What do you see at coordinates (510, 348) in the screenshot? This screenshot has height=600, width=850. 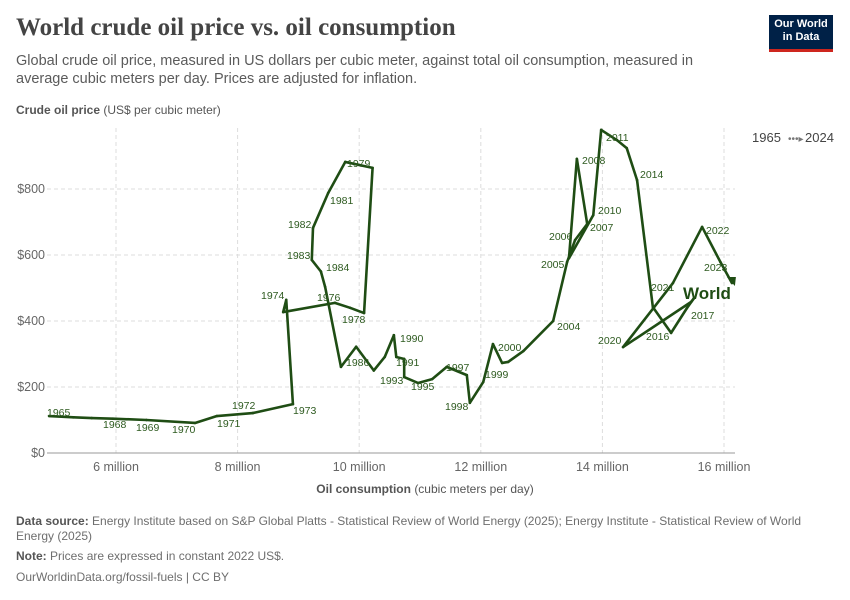 I see `year-label-2000: 2000` at bounding box center [510, 348].